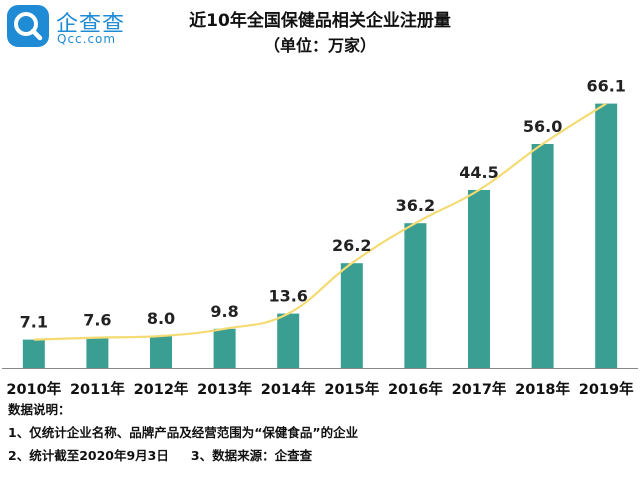  What do you see at coordinates (183, 455) in the screenshot?
I see `note-line-2: 2、统计截至2020年9月3日 3、数据来源：企查查` at bounding box center [183, 455].